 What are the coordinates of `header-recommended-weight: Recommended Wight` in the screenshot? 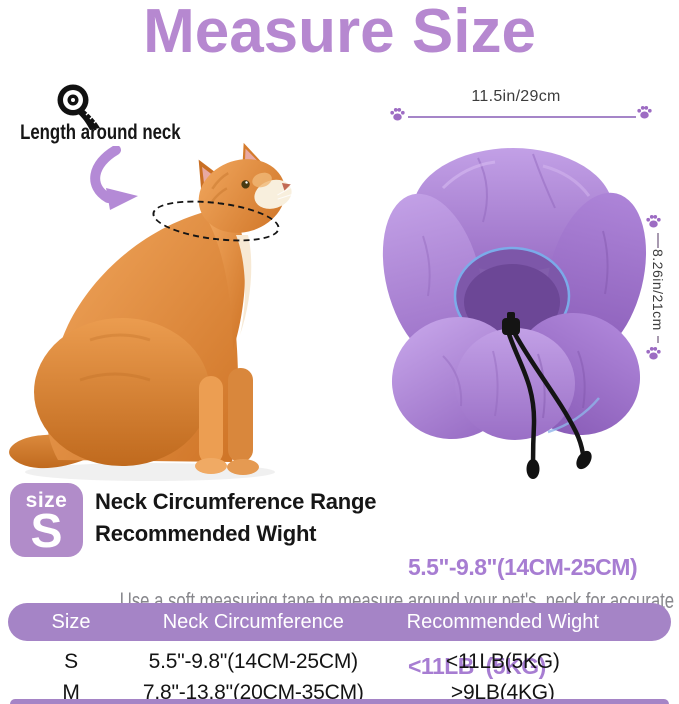 It's located at (502, 621).